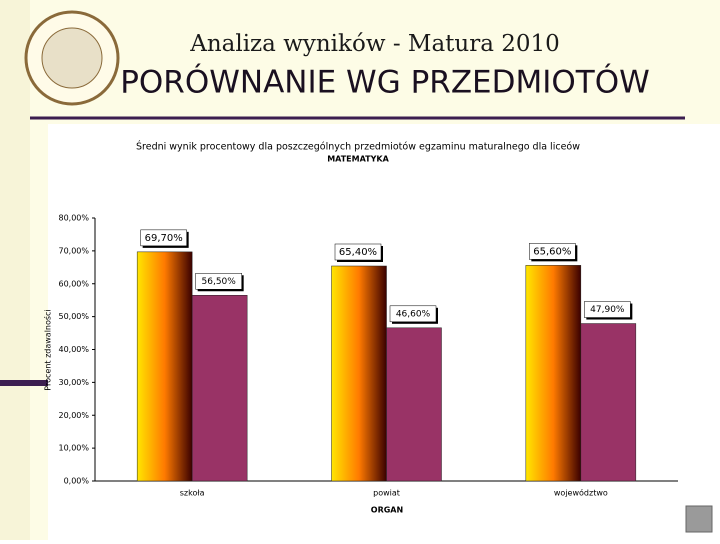 Image resolution: width=720 pixels, height=544 pixels. Describe the element at coordinates (77, 481) in the screenshot. I see `y-tick-label: 0,00%` at that location.